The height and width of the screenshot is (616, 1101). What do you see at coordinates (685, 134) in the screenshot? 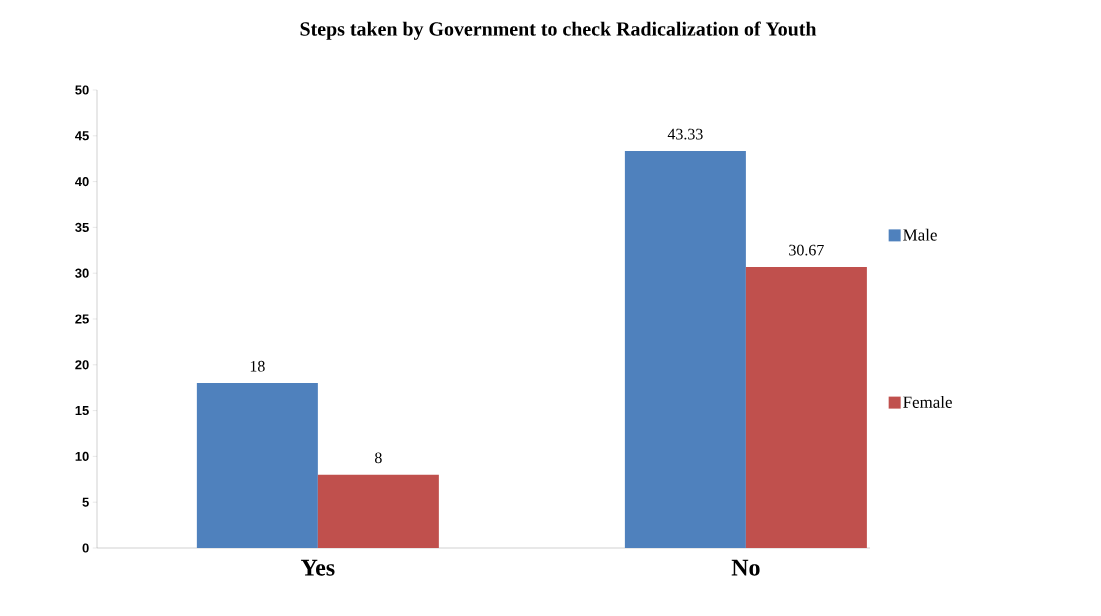
I see `data-label: 43.33` at bounding box center [685, 134].